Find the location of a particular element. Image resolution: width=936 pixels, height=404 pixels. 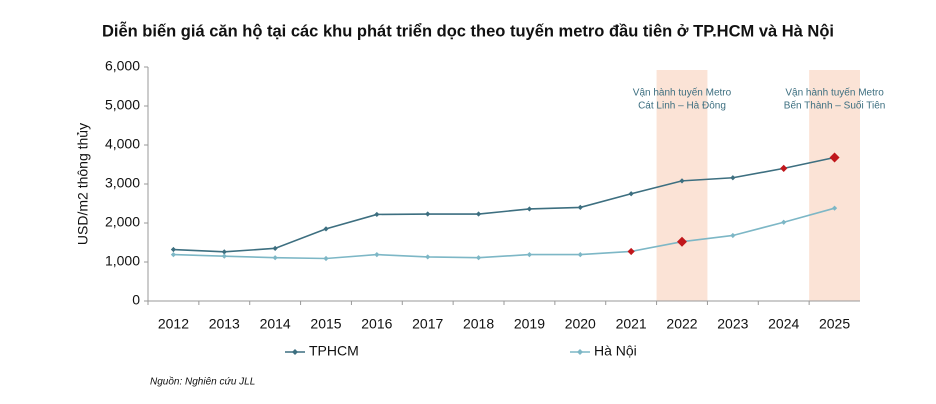

x-tick-label: 2019 is located at coordinates (529, 324).